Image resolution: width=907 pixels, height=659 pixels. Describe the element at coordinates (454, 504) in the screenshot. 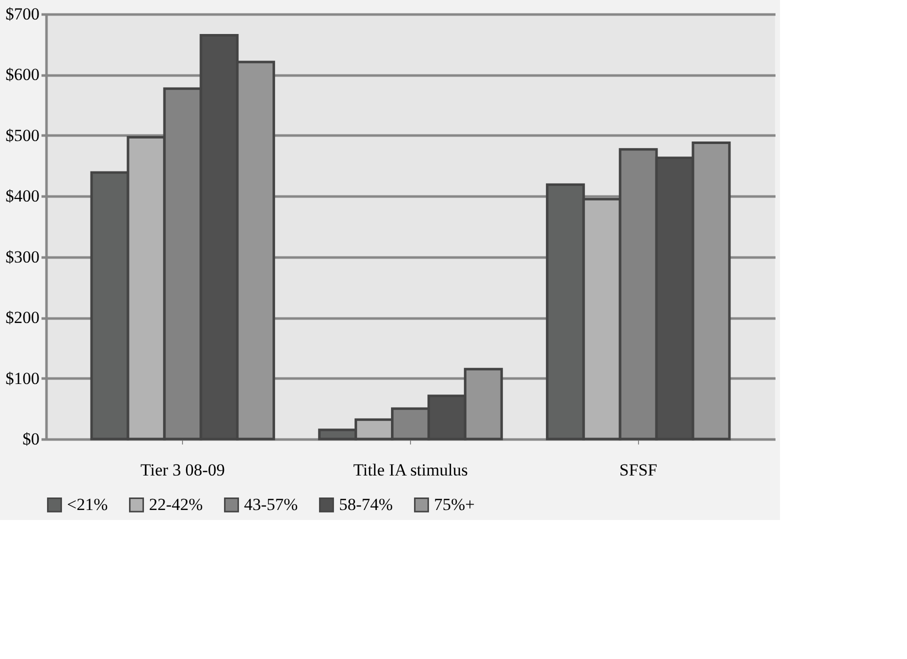

I see `legend-label: 75%+` at that location.